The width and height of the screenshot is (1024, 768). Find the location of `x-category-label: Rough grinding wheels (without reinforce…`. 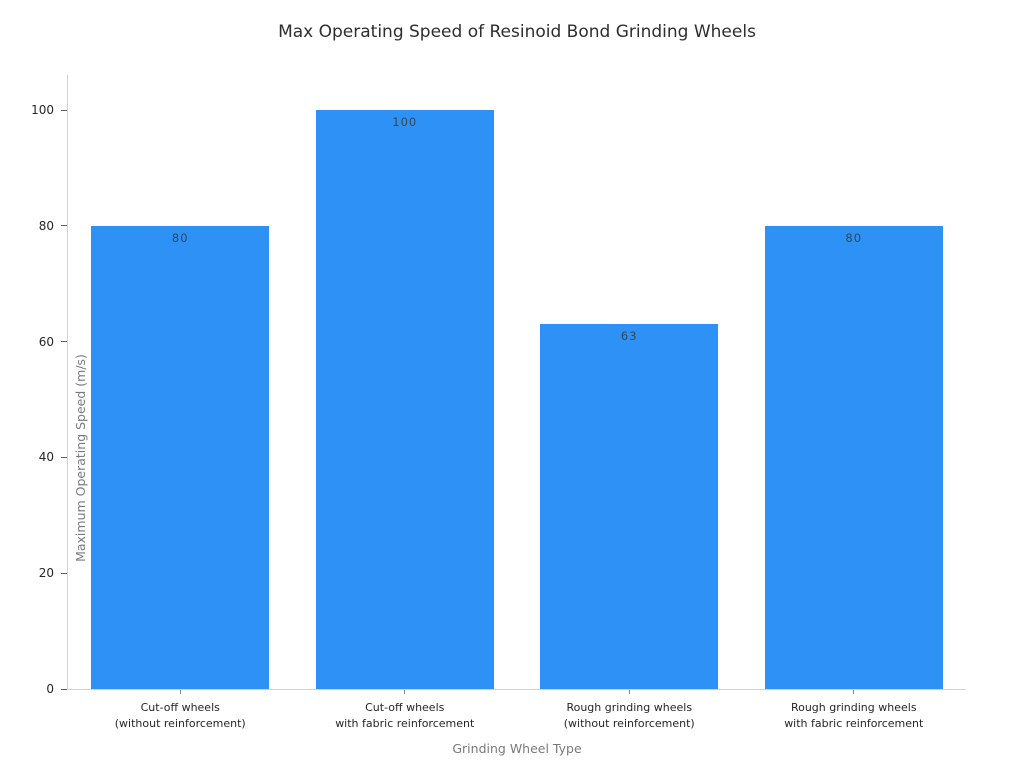

x-category-label: Rough grinding wheels (without reinforce… is located at coordinates (629, 715).